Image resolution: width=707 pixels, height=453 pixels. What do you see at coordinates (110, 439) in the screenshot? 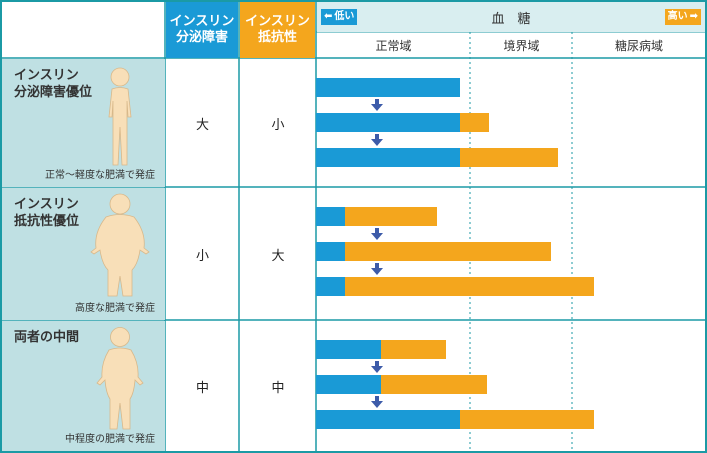
I see `row-note: 中程度の肥満で発症` at bounding box center [110, 439].